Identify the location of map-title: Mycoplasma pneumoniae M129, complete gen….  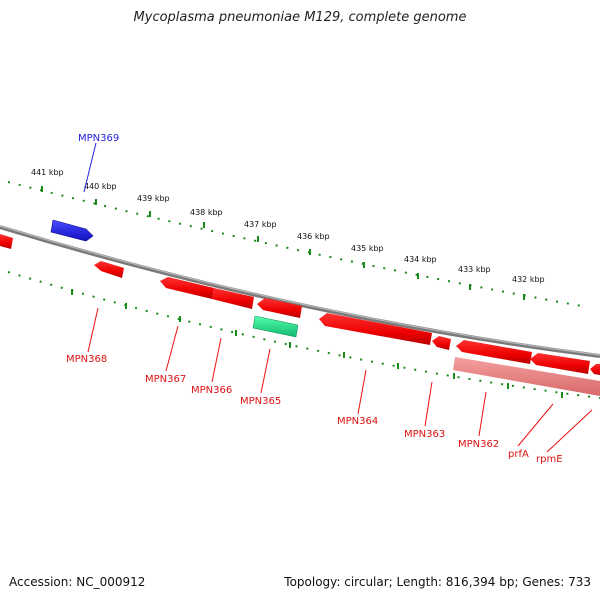
(300, 17).